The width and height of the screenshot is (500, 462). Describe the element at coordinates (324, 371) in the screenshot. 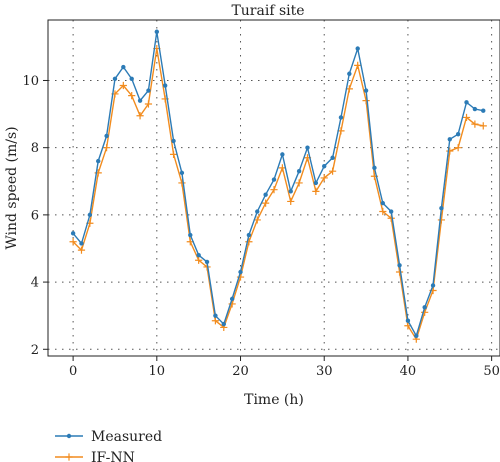

I see `x-tick-label: 30` at that location.